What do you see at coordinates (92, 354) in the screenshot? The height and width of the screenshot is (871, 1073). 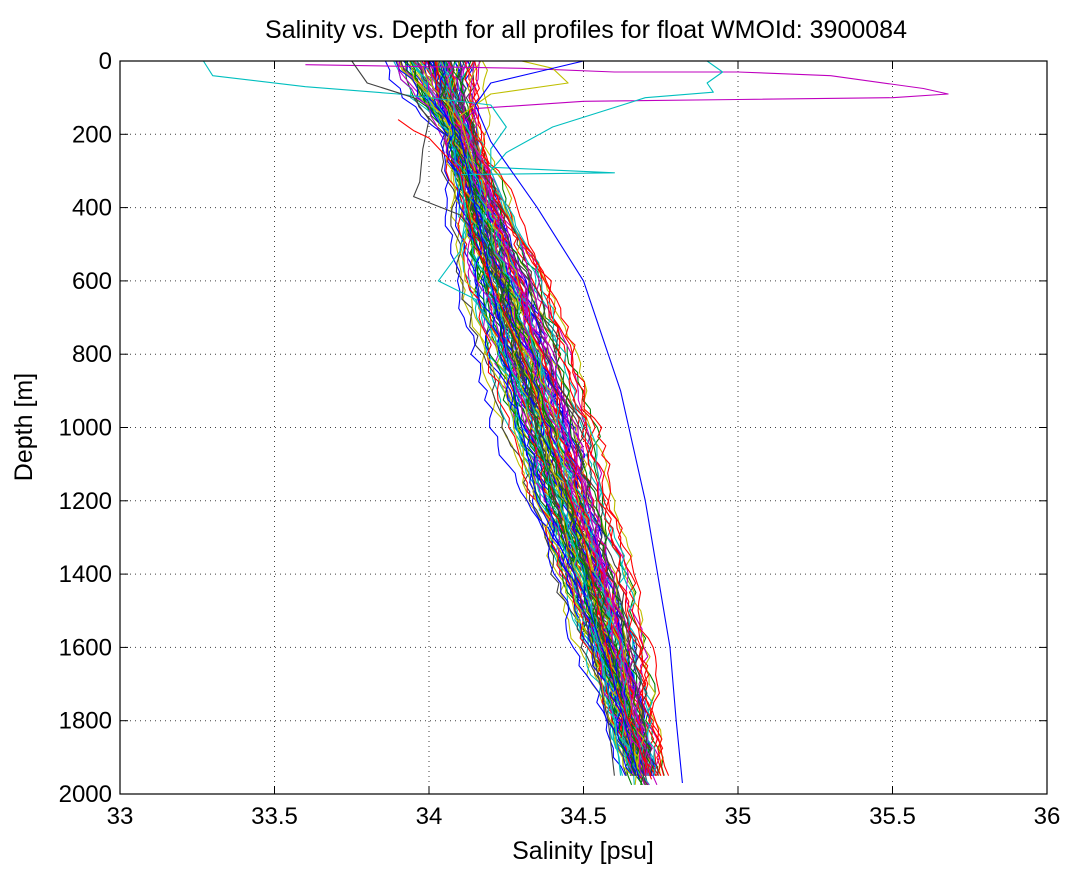 I see `y-tick-label: 800` at bounding box center [92, 354].